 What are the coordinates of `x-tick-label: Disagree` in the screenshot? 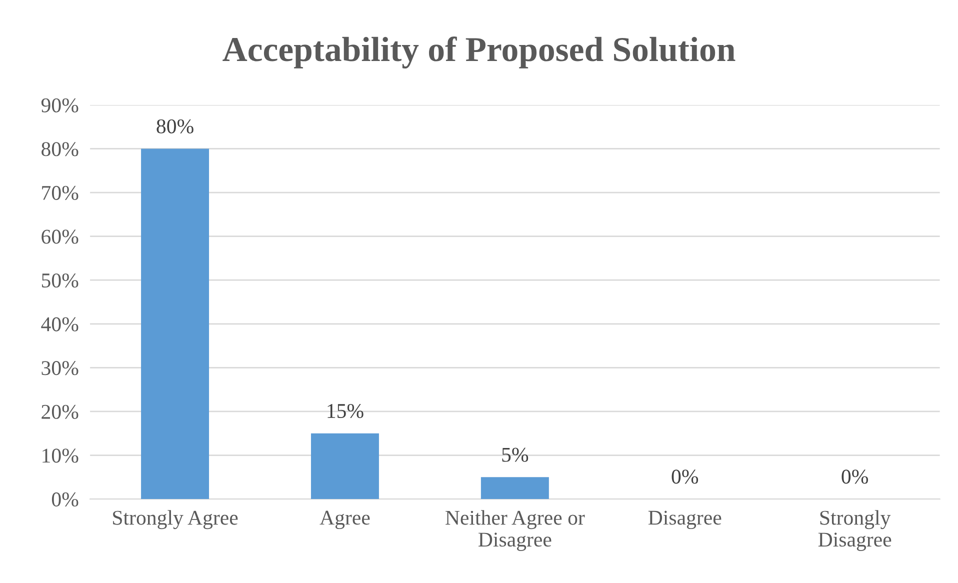 It's located at (685, 520).